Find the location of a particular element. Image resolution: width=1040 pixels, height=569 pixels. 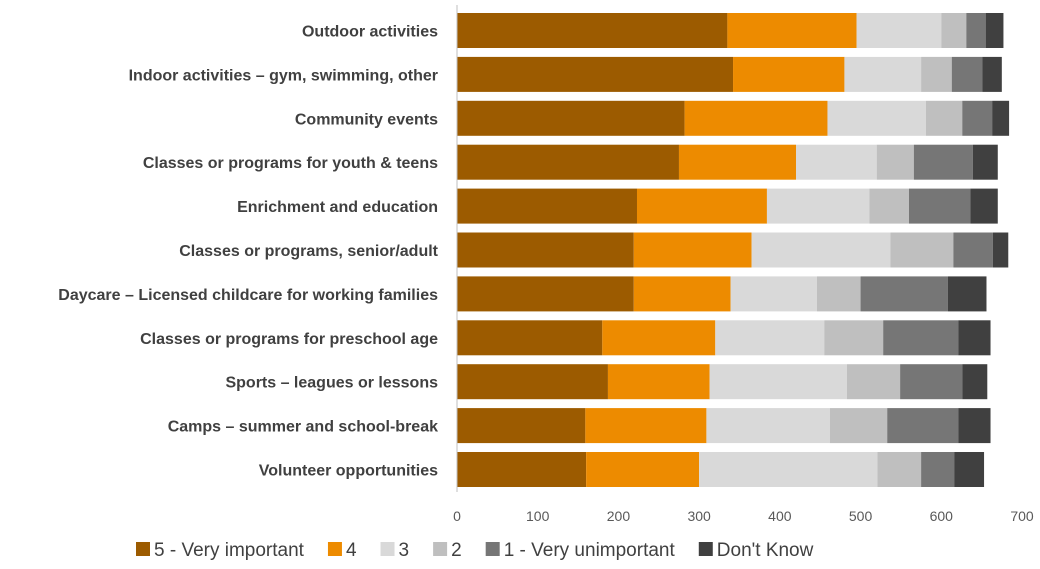

category-label: Sports – leagues or lessons is located at coordinates (331, 383).